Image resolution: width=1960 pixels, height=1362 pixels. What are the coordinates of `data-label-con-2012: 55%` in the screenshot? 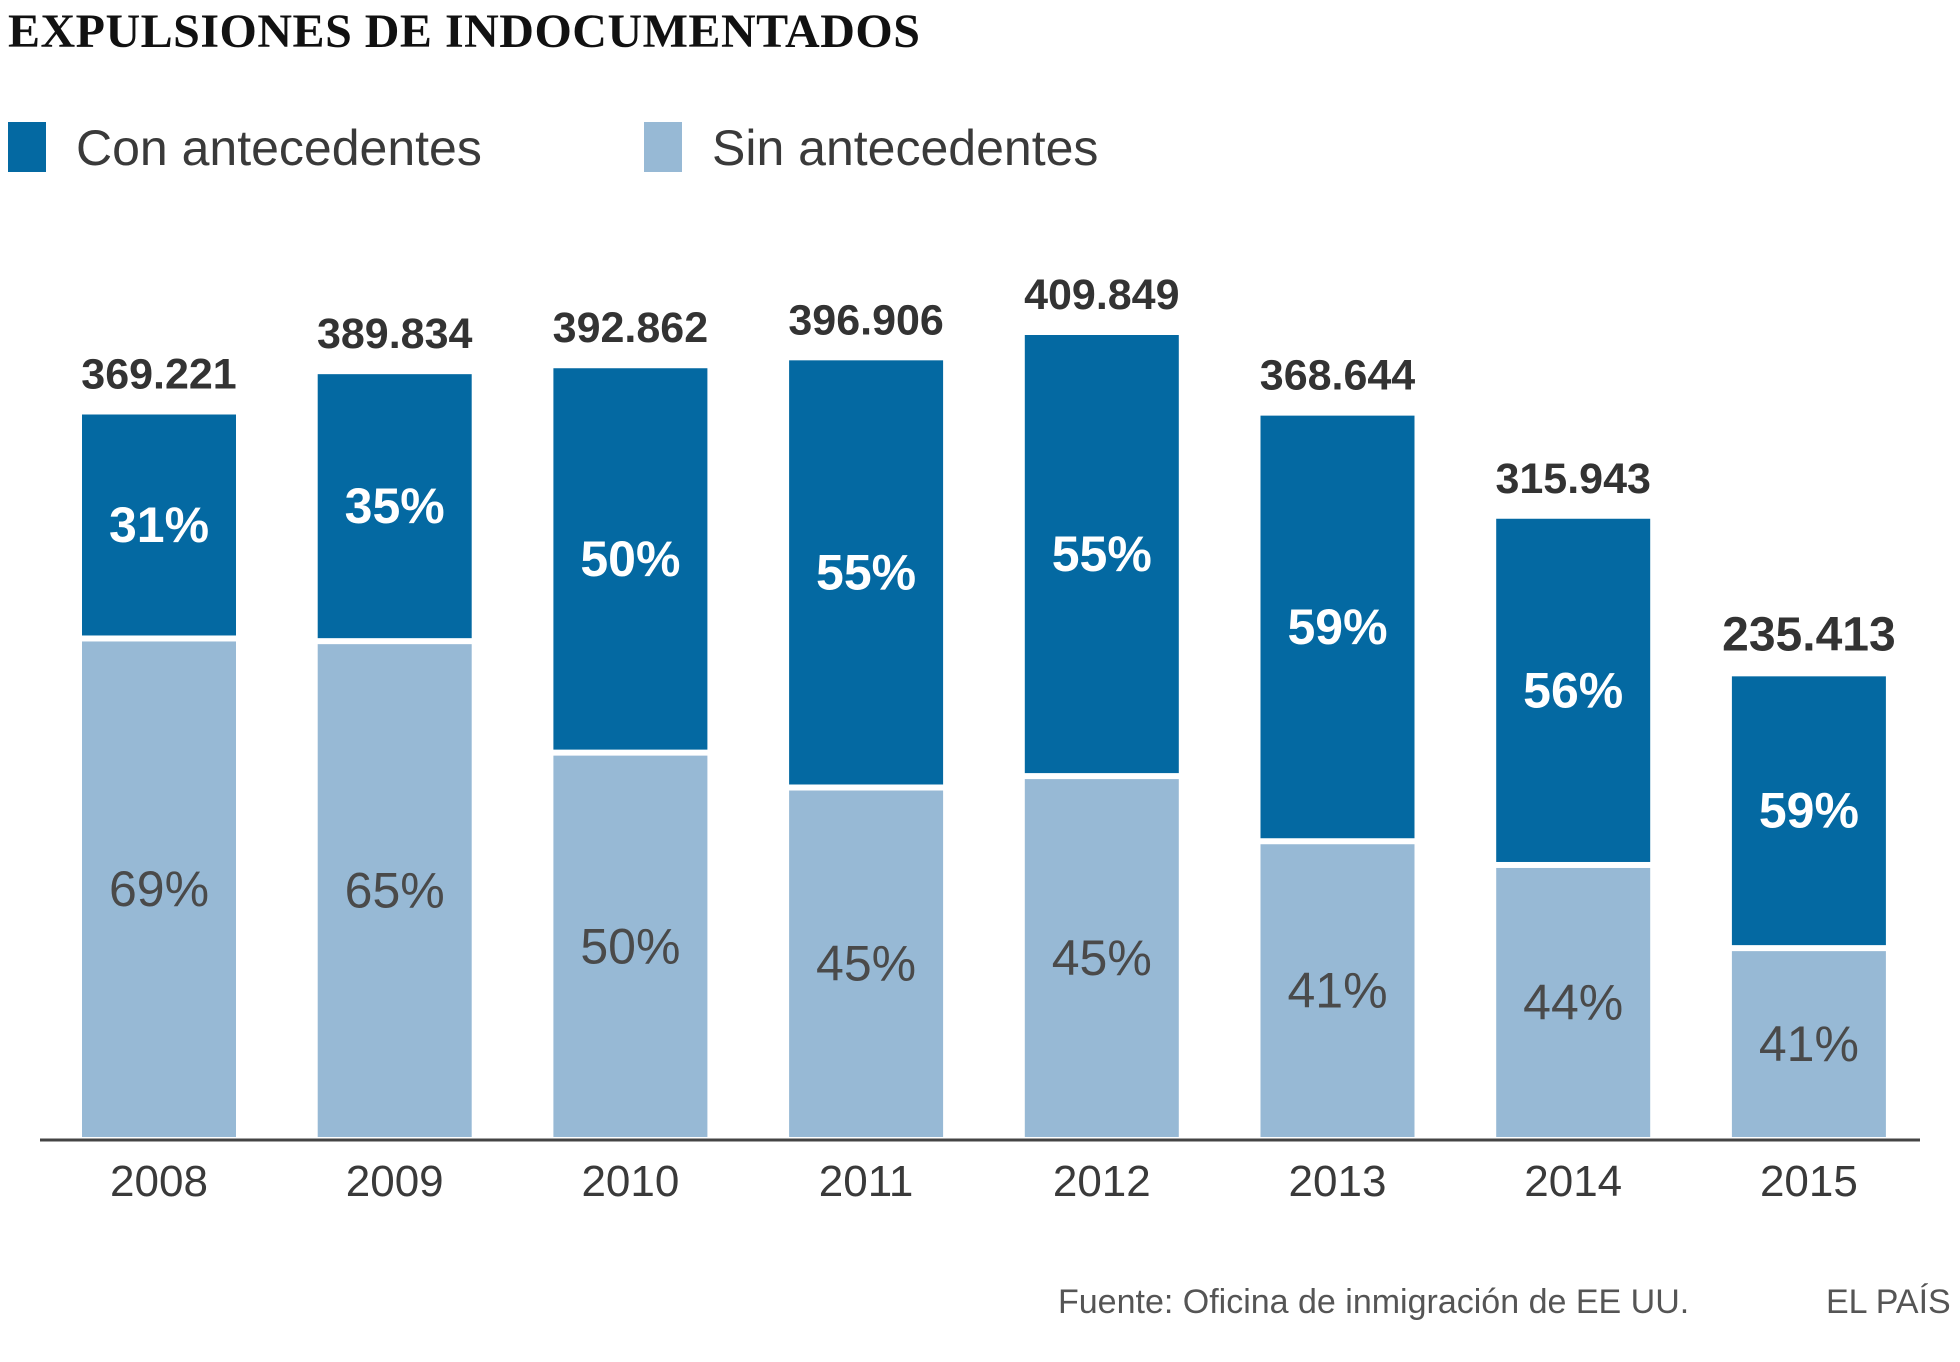 It's located at (1102, 554).